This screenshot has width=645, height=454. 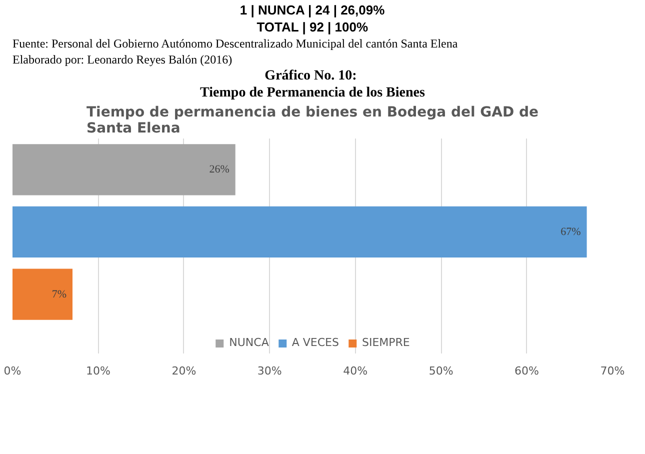 What do you see at coordinates (98, 371) in the screenshot?
I see `x-tick-label: 10%` at bounding box center [98, 371].